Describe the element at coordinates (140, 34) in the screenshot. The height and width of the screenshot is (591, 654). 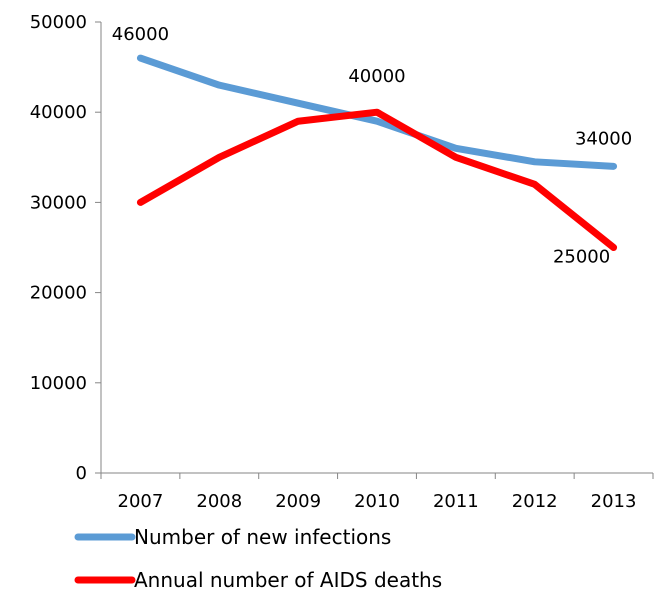
I see `data-label: 46000` at that location.